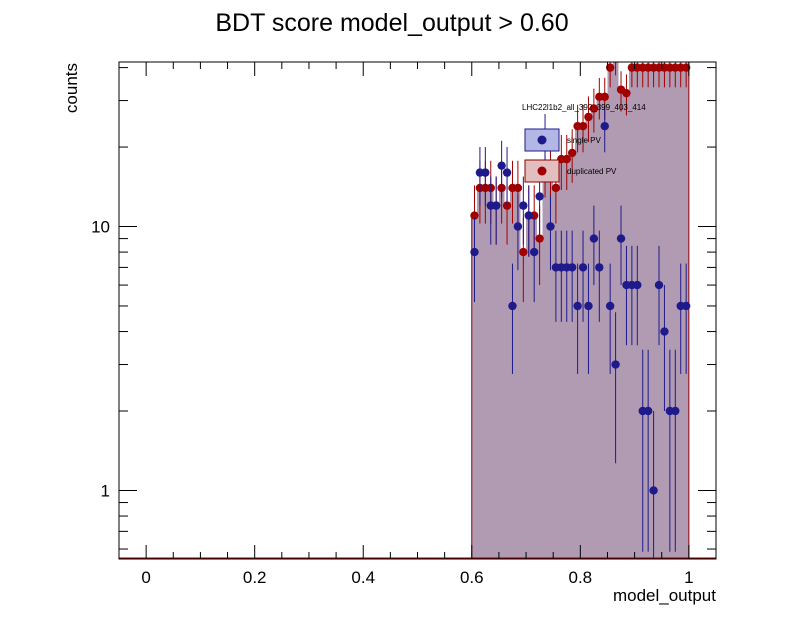 The height and width of the screenshot is (622, 796). Describe the element at coordinates (542, 171) in the screenshot. I see `legend-duplicated-marker` at that location.